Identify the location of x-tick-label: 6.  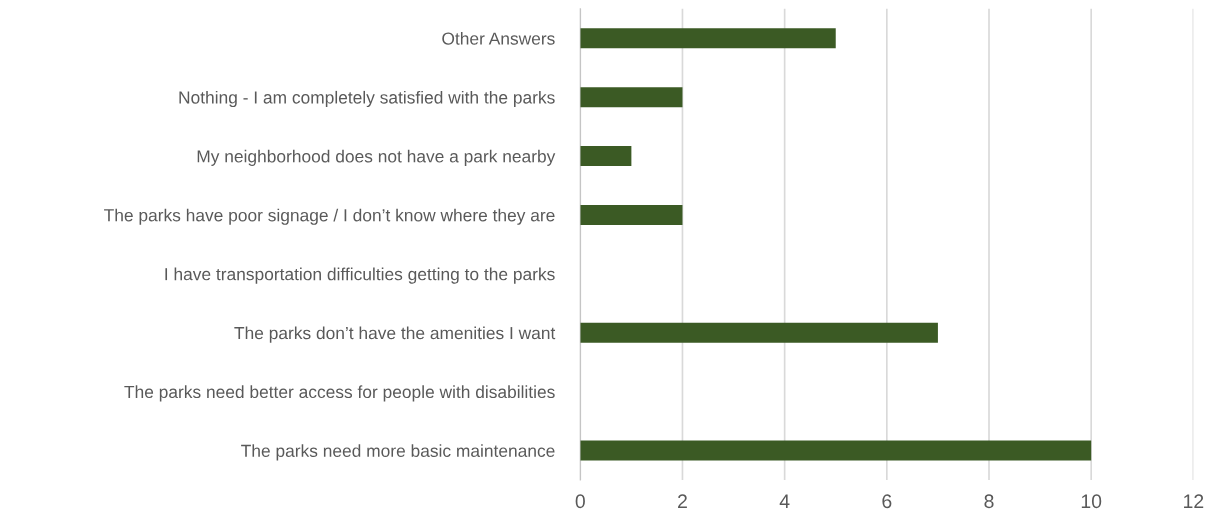
(887, 501).